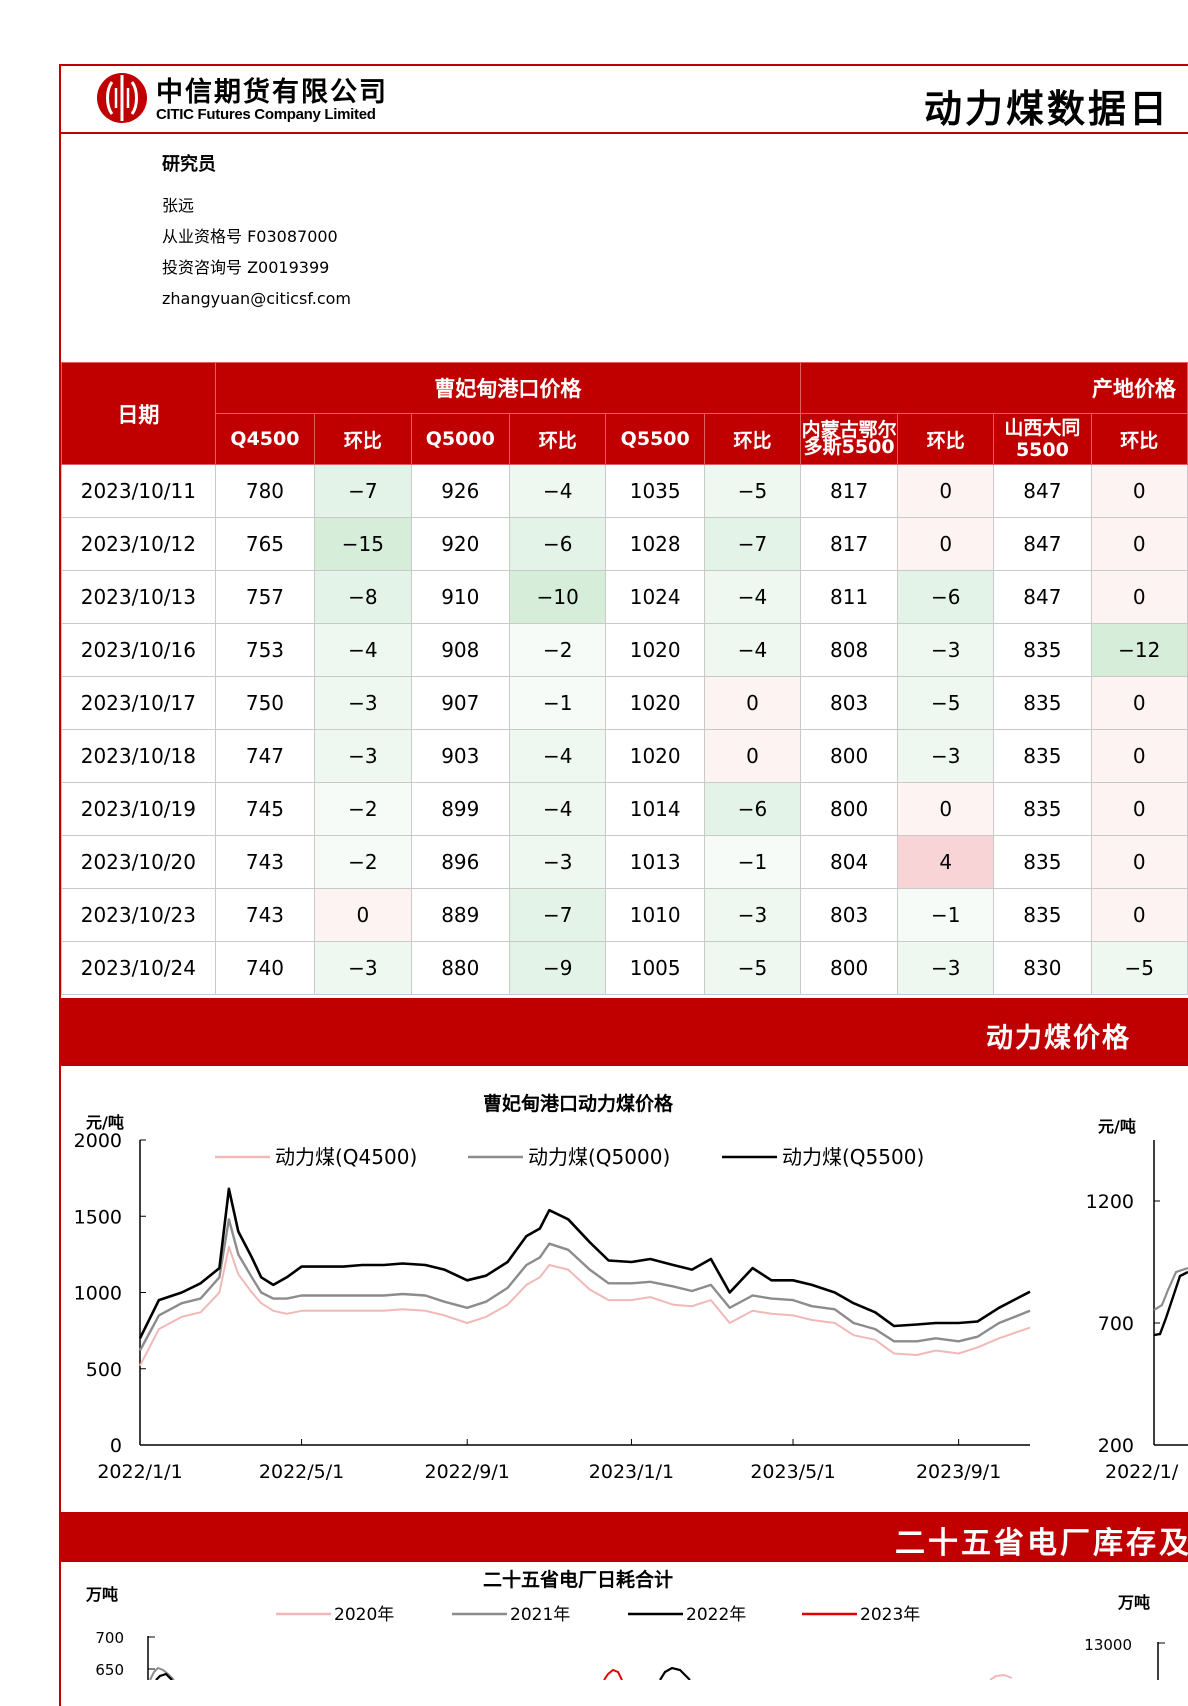 This screenshot has height=1706, width=1188. What do you see at coordinates (189, 164) in the screenshot?
I see `researcher-label: 研究员` at bounding box center [189, 164].